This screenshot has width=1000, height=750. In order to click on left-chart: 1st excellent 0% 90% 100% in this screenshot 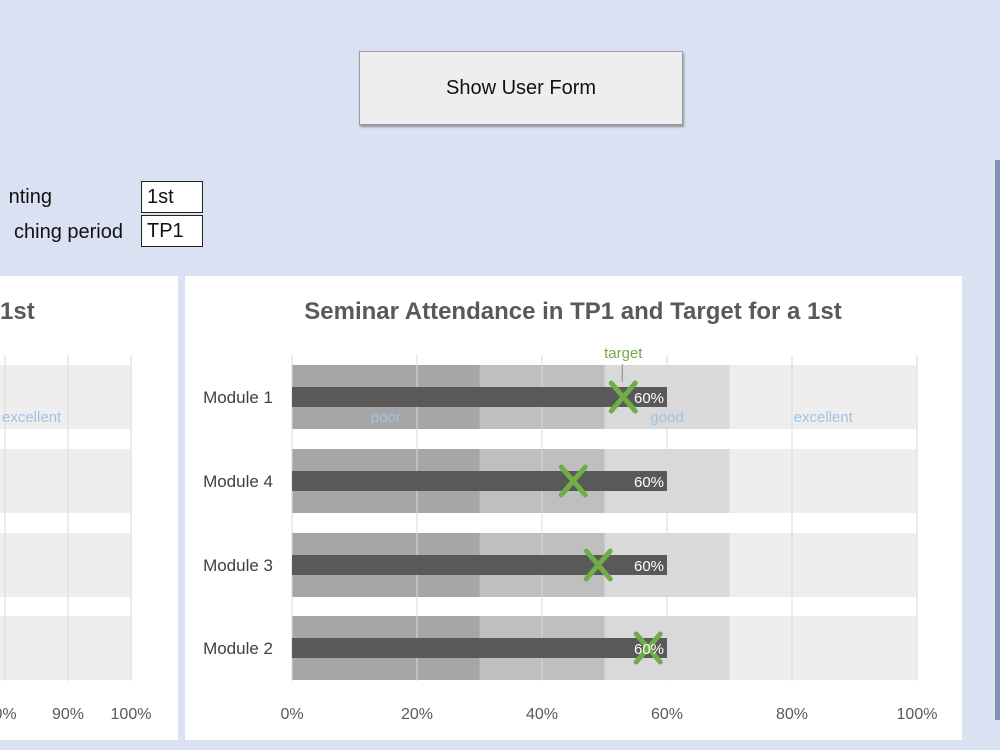, I will do `click(76, 510)`.